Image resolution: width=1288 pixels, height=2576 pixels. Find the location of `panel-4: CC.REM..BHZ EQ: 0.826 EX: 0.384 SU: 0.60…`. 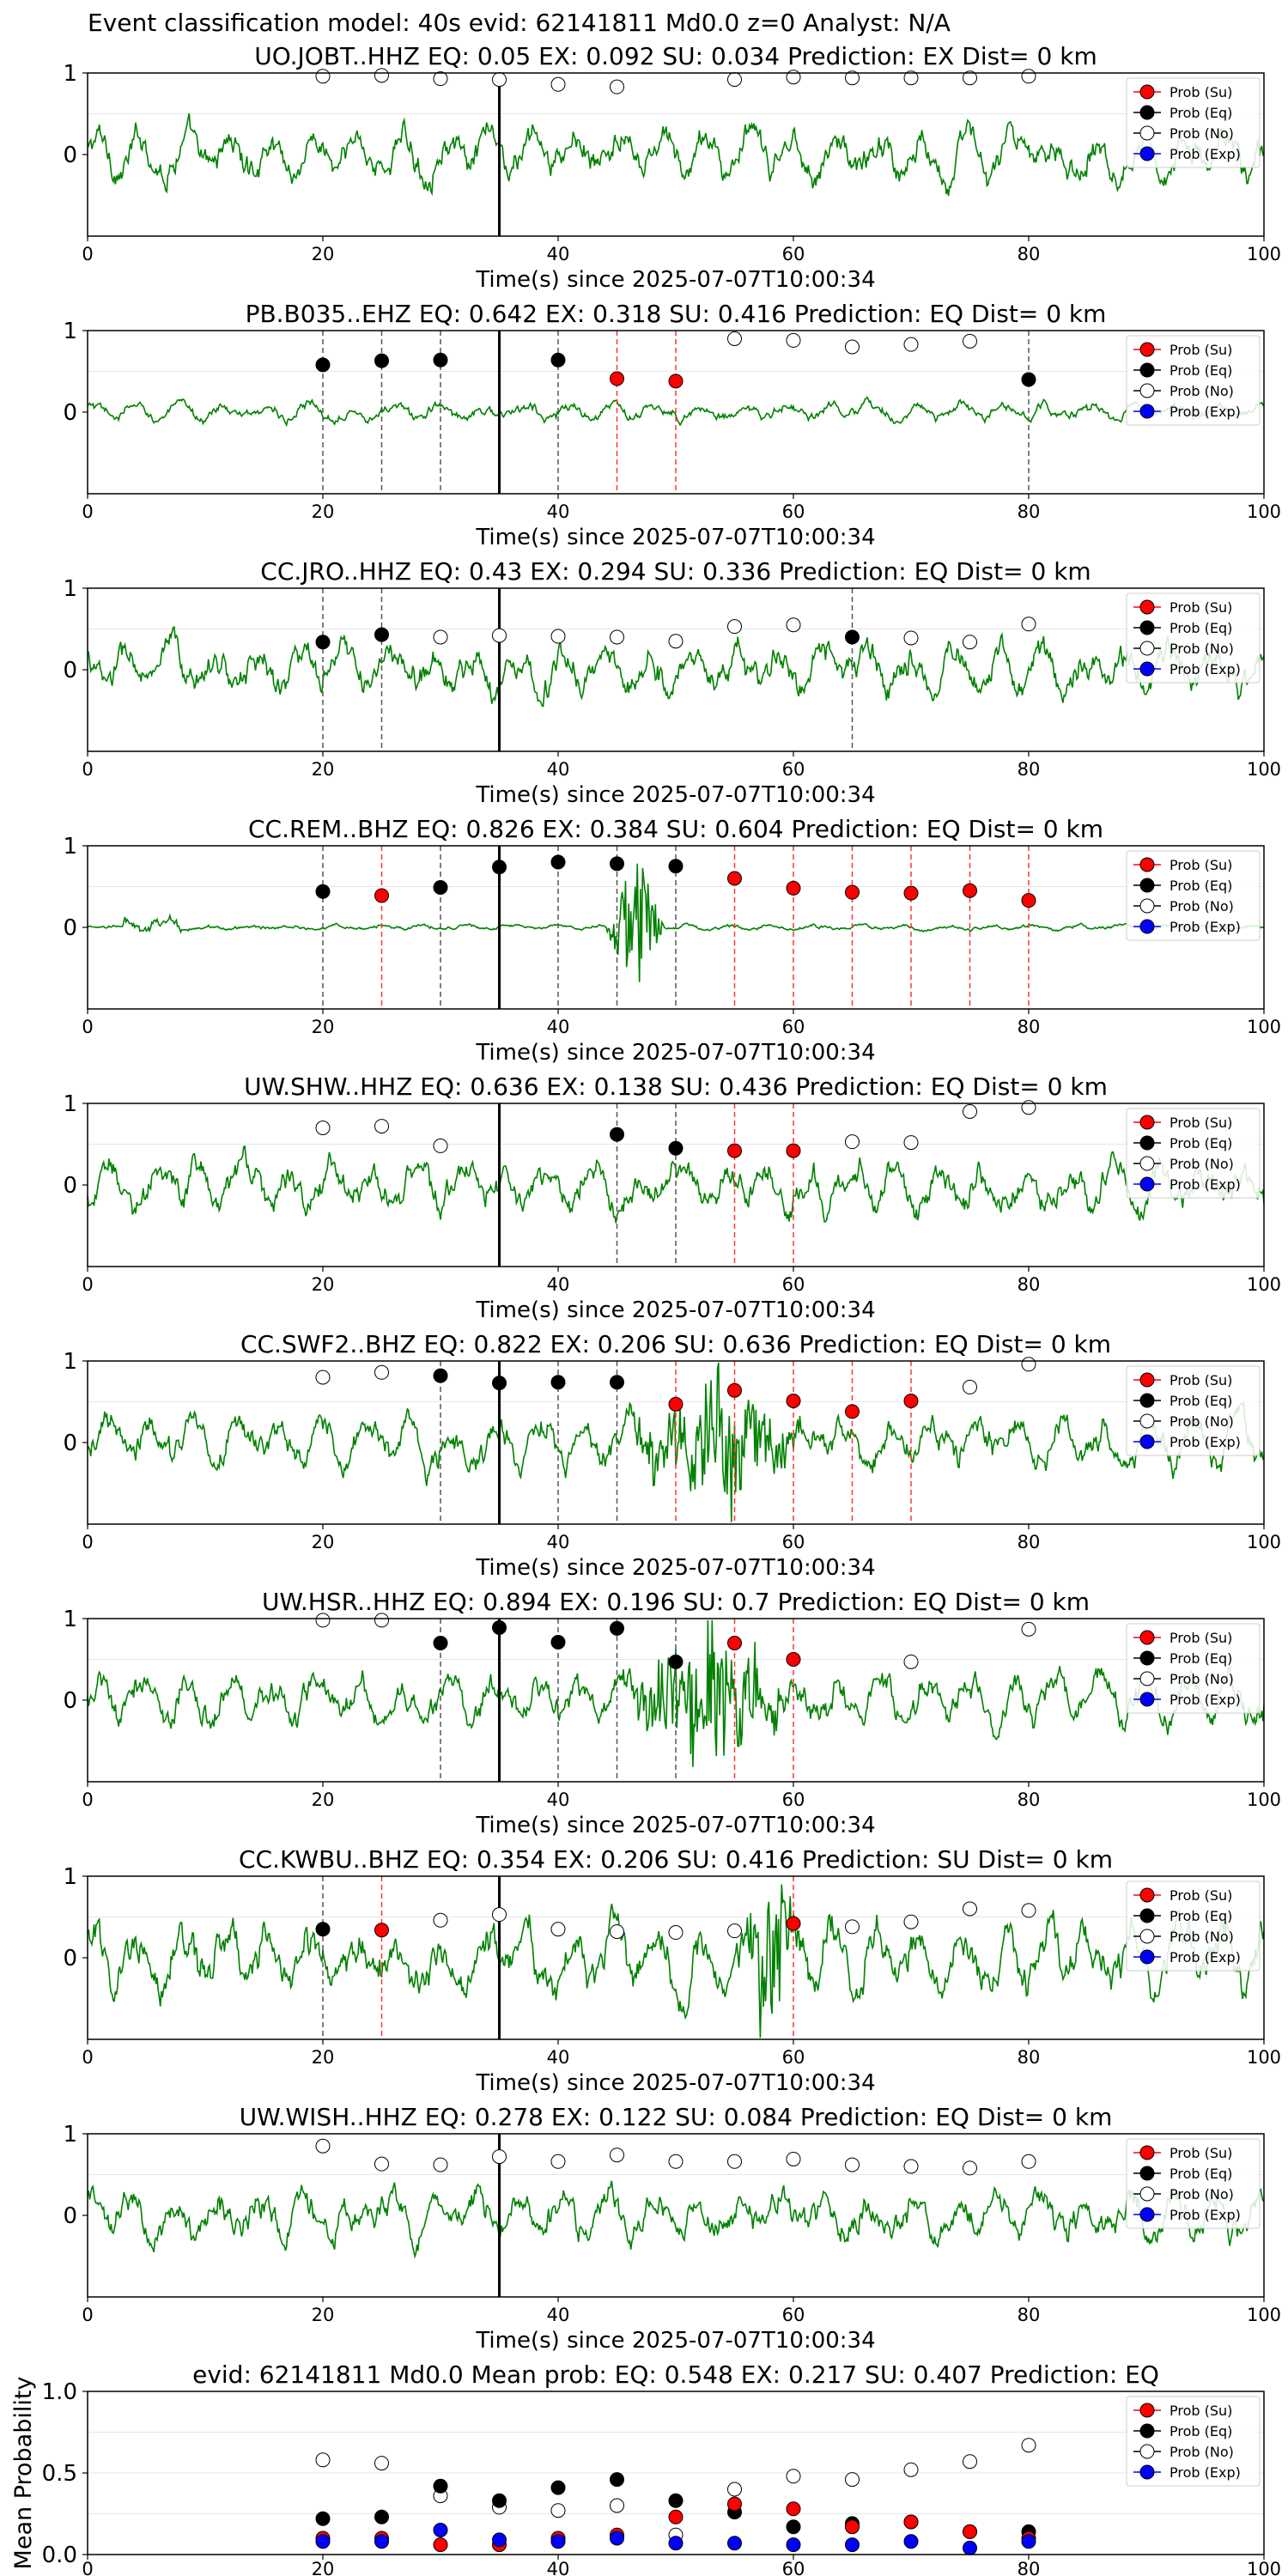

panel-4: CC.REM..BHZ EQ: 0.826 EX: 0.384 SU: 0.60… is located at coordinates (672, 940).